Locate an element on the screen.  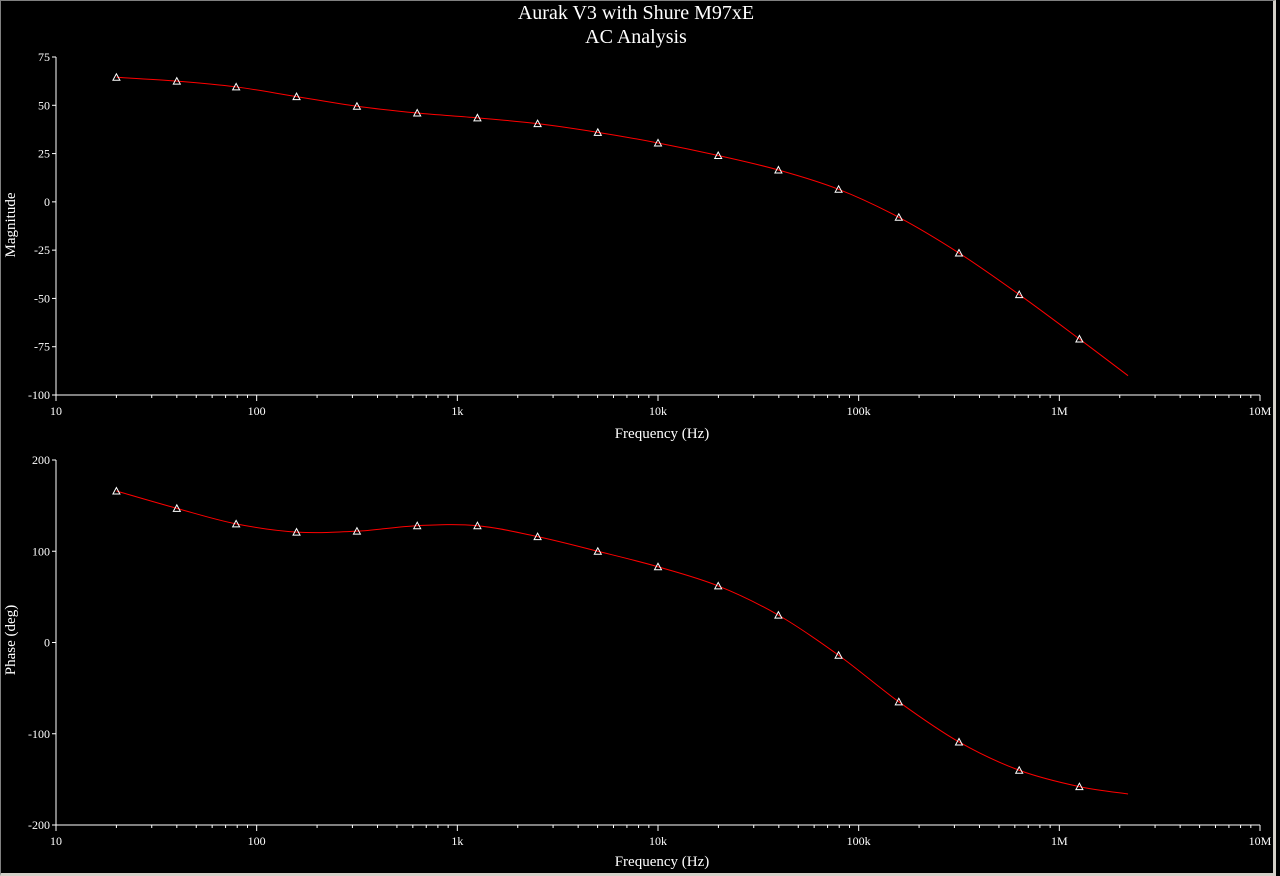
y-tick-label: -75 is located at coordinates (42, 347).